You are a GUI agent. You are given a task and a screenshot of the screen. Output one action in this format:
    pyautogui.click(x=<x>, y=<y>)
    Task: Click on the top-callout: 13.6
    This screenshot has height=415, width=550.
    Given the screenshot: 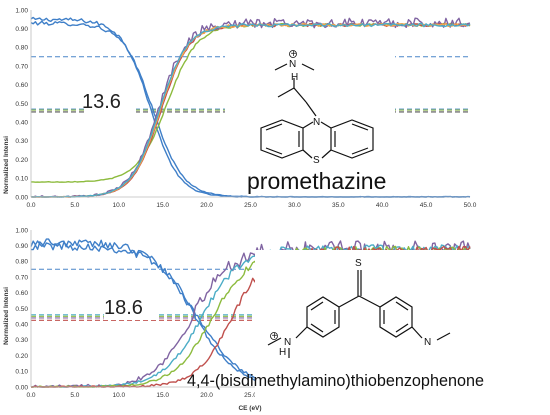 What is the action you would take?
    pyautogui.click(x=101, y=102)
    